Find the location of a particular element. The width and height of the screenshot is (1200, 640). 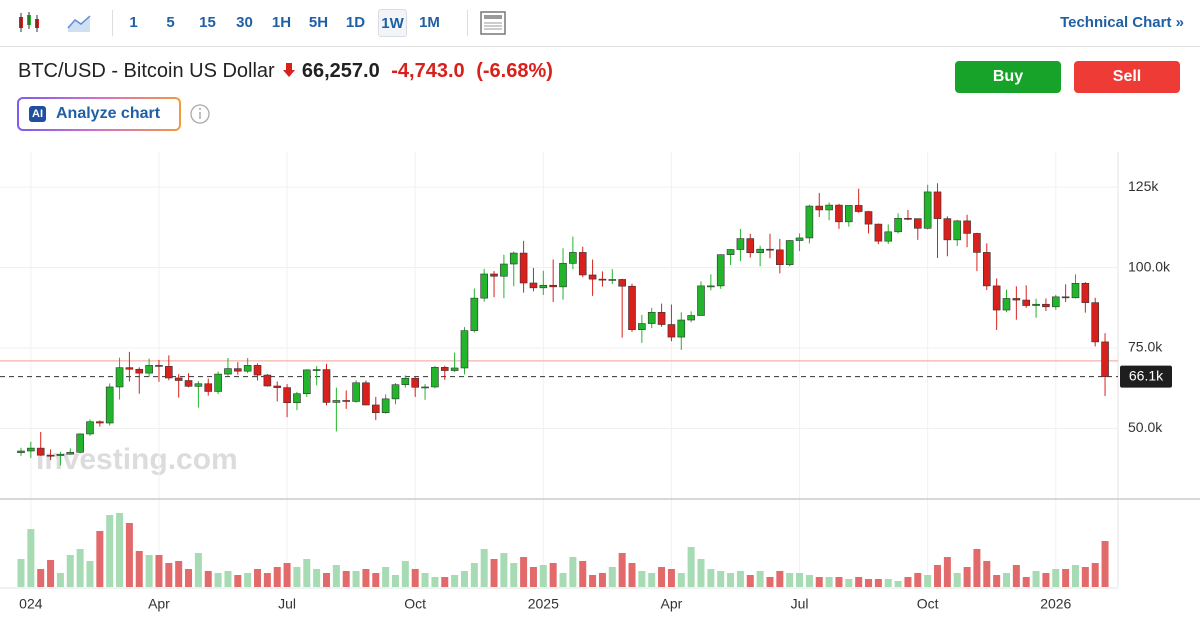

candle-icon is located at coordinates (29, 23).